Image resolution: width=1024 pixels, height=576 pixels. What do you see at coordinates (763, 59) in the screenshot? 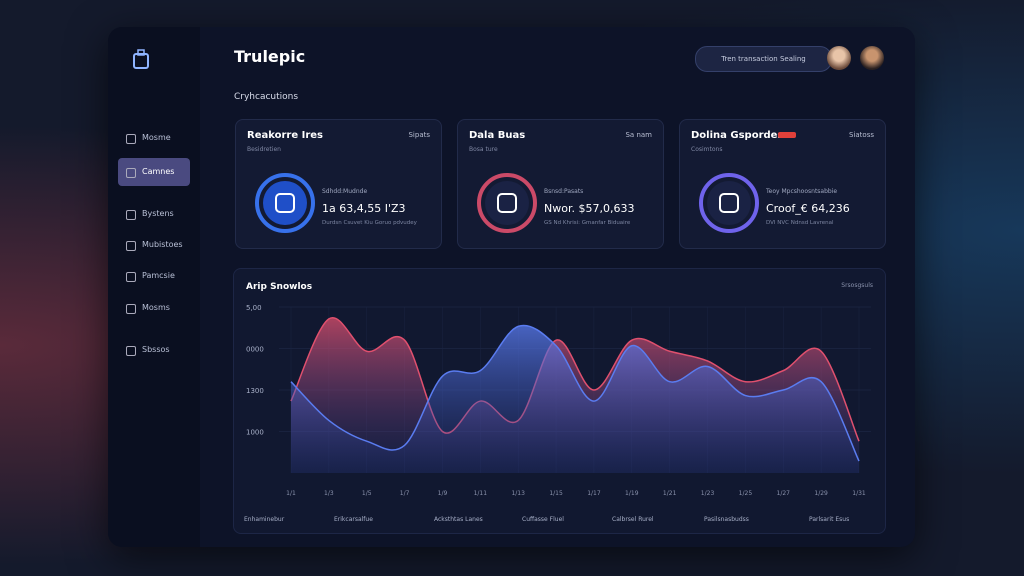
I see `search-box: Tren transaction Sealing` at bounding box center [763, 59].